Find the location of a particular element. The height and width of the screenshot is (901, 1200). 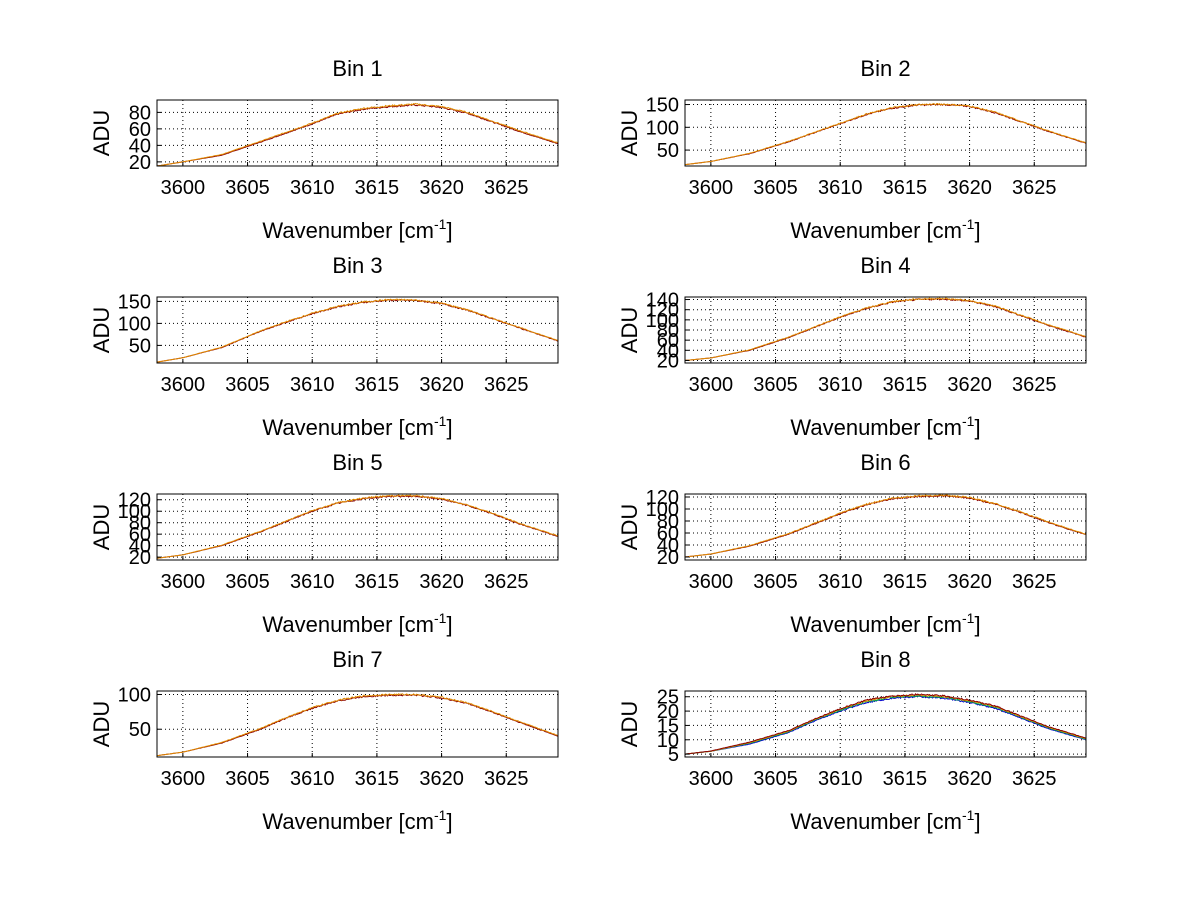

y-tick-label: 15 is located at coordinates (668, 726).